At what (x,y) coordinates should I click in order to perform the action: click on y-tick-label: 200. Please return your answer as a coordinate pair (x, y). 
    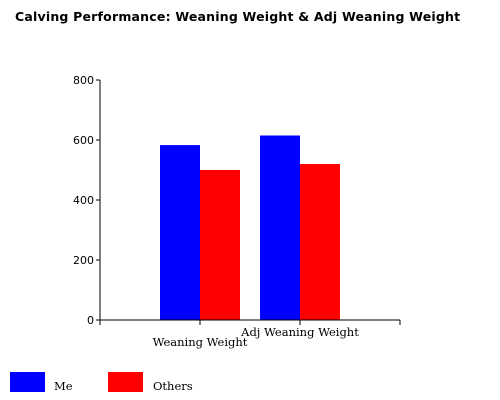
    Looking at the image, I should click on (83, 260).